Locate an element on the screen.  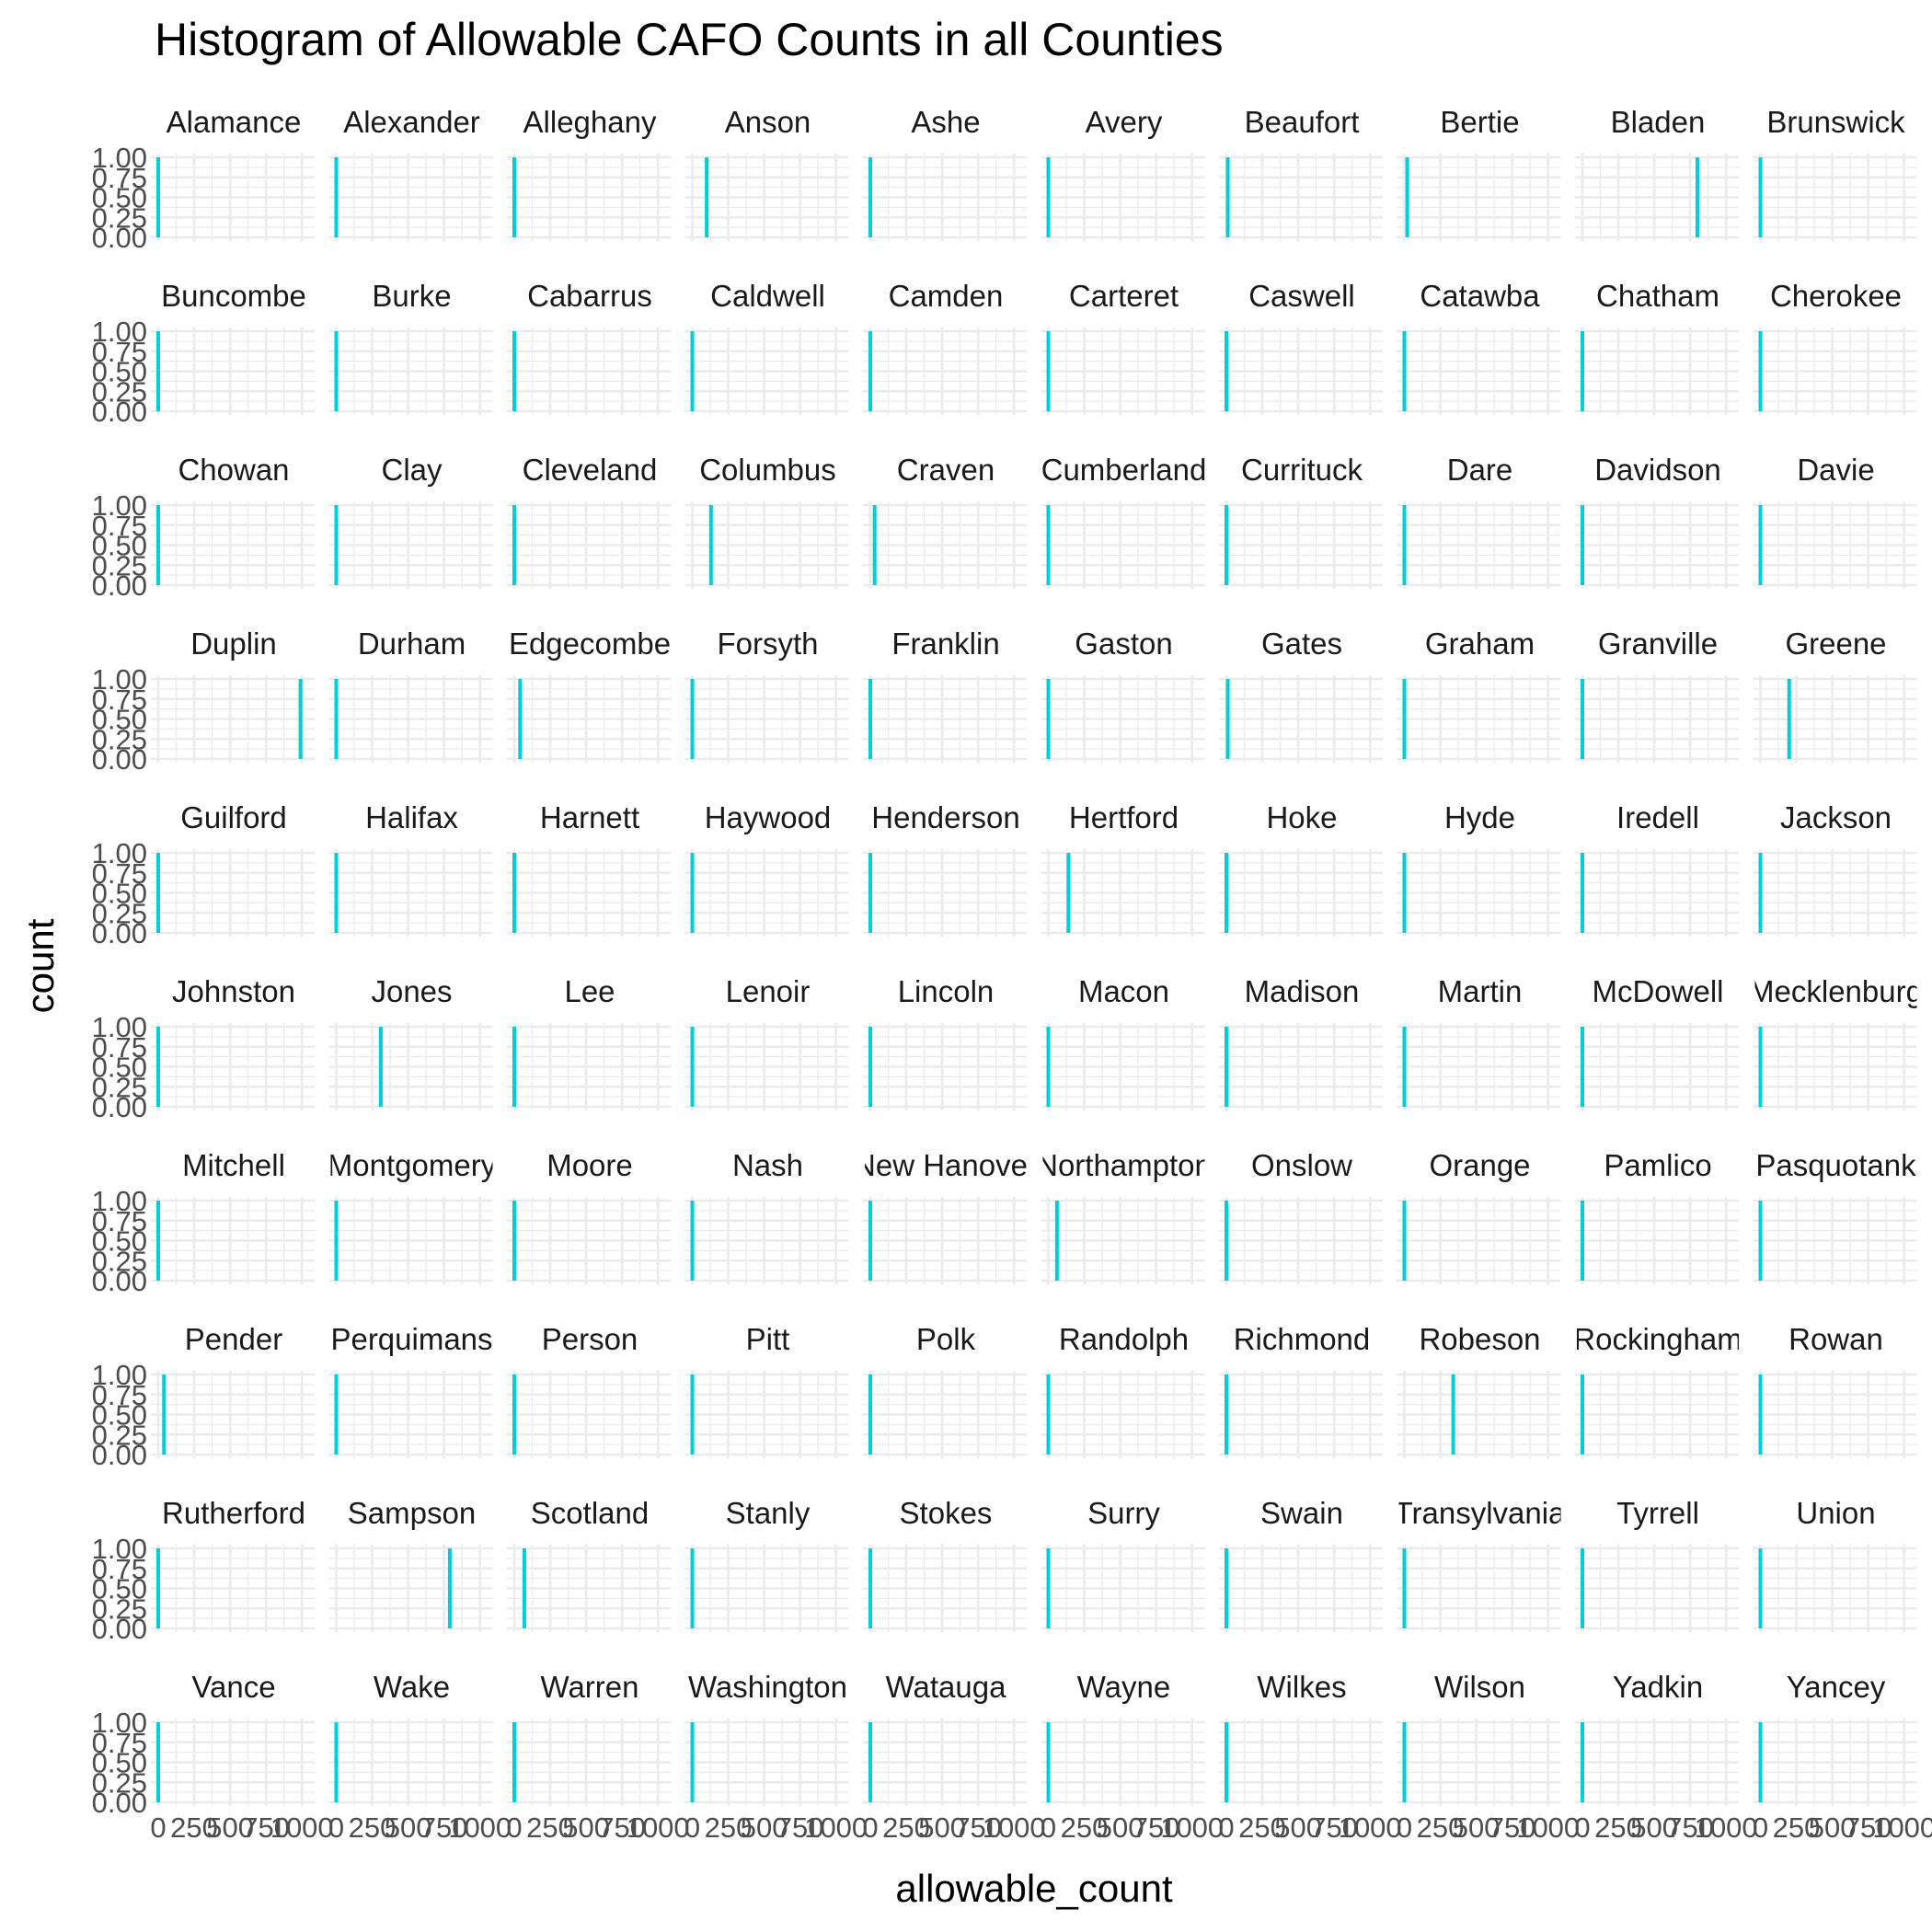
facet-strip-label: Onslow is located at coordinates (1301, 1165).